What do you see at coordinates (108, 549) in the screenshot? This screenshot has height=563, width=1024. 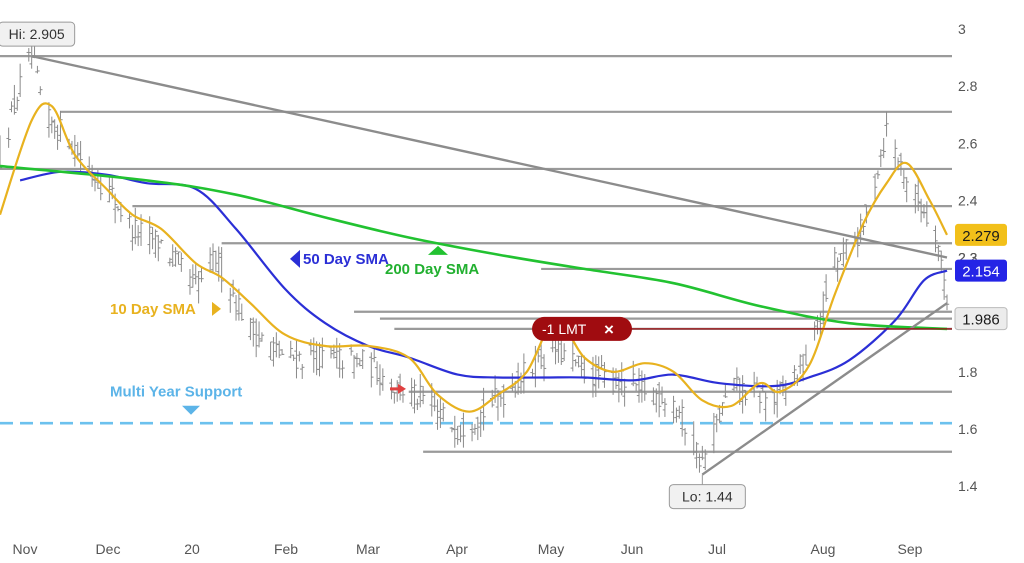 I see `x-tick-label: Dec` at bounding box center [108, 549].